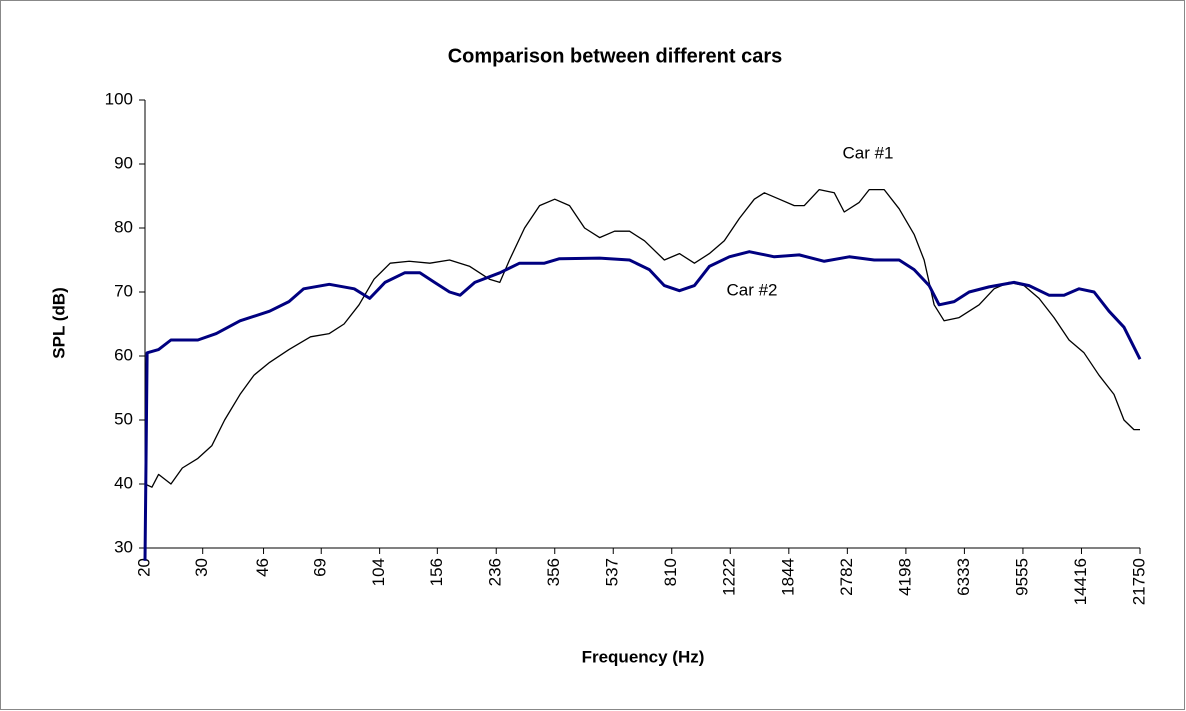 The image size is (1186, 711). Describe the element at coordinates (615, 56) in the screenshot. I see `chart-title: Comparison between different cars` at that location.